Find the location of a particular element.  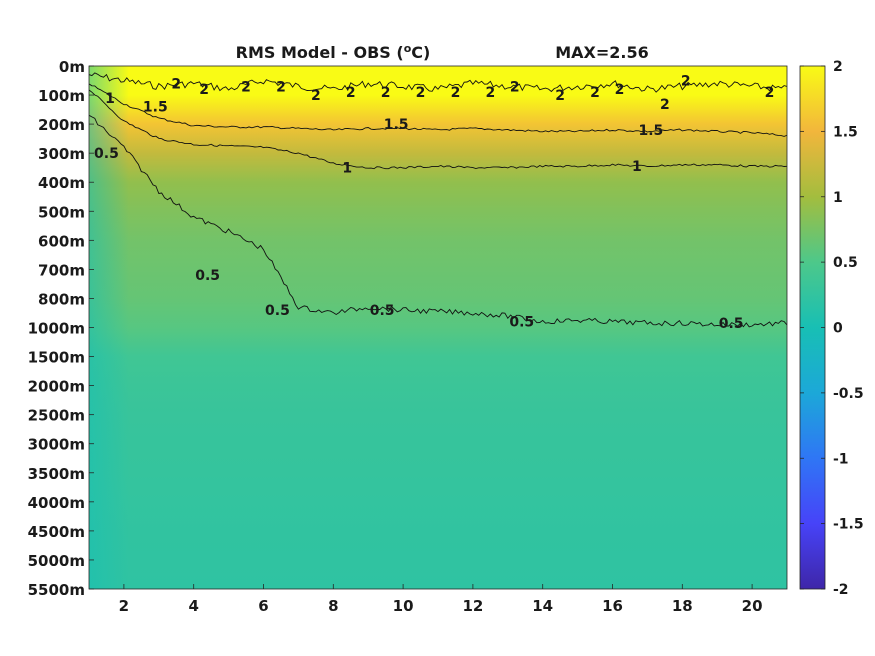

colorbar-tick-label: -1.5 is located at coordinates (848, 525).